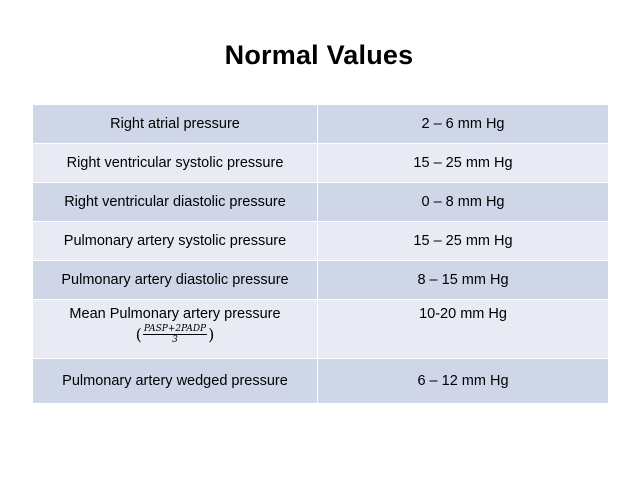 The height and width of the screenshot is (479, 638). What do you see at coordinates (175, 163) in the screenshot?
I see `row-label: Right ventricular systolic pressure` at bounding box center [175, 163].